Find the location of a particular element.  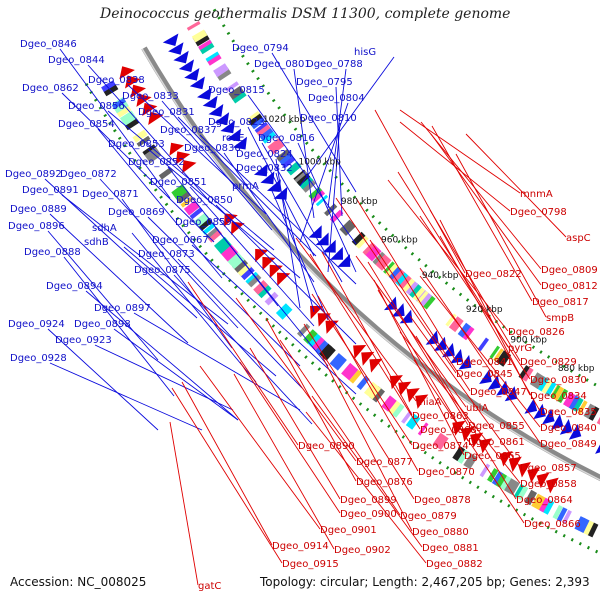

forward-gene-label: Dgeo_0852 is located at coordinates (156, 162).